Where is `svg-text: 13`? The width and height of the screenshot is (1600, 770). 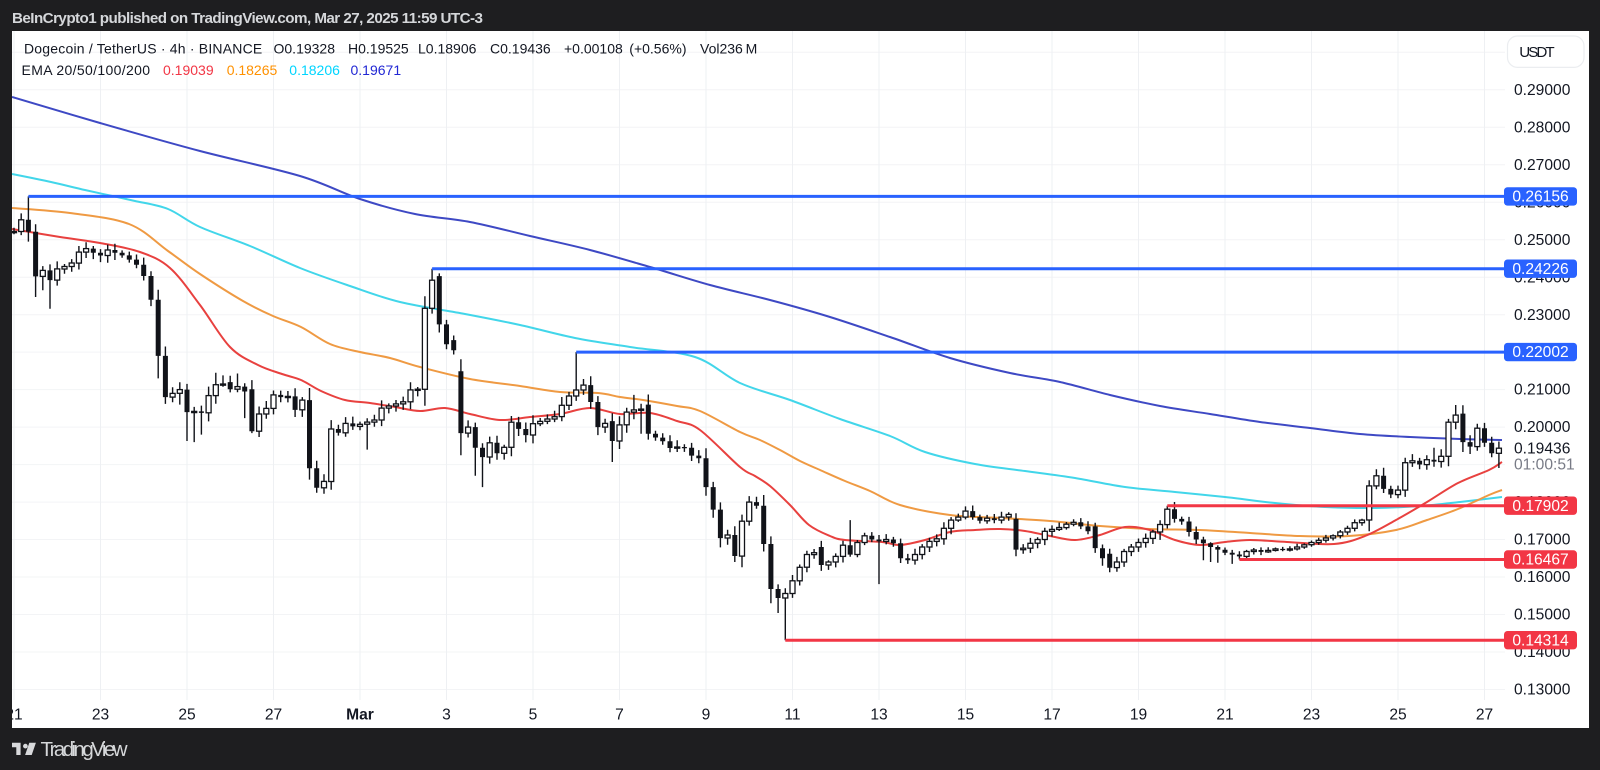
svg-text: 13 is located at coordinates (878, 715).